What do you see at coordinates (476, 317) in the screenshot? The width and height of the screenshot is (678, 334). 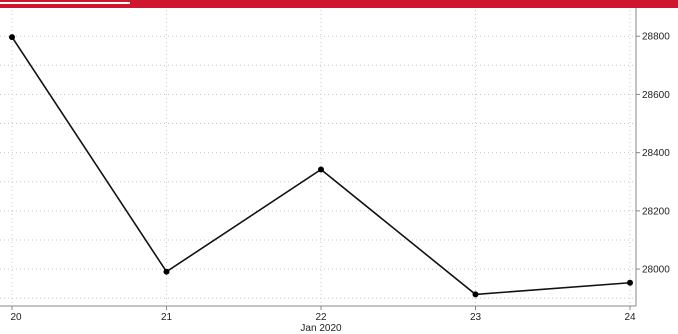 I see `x-tick-label: 23` at bounding box center [476, 317].